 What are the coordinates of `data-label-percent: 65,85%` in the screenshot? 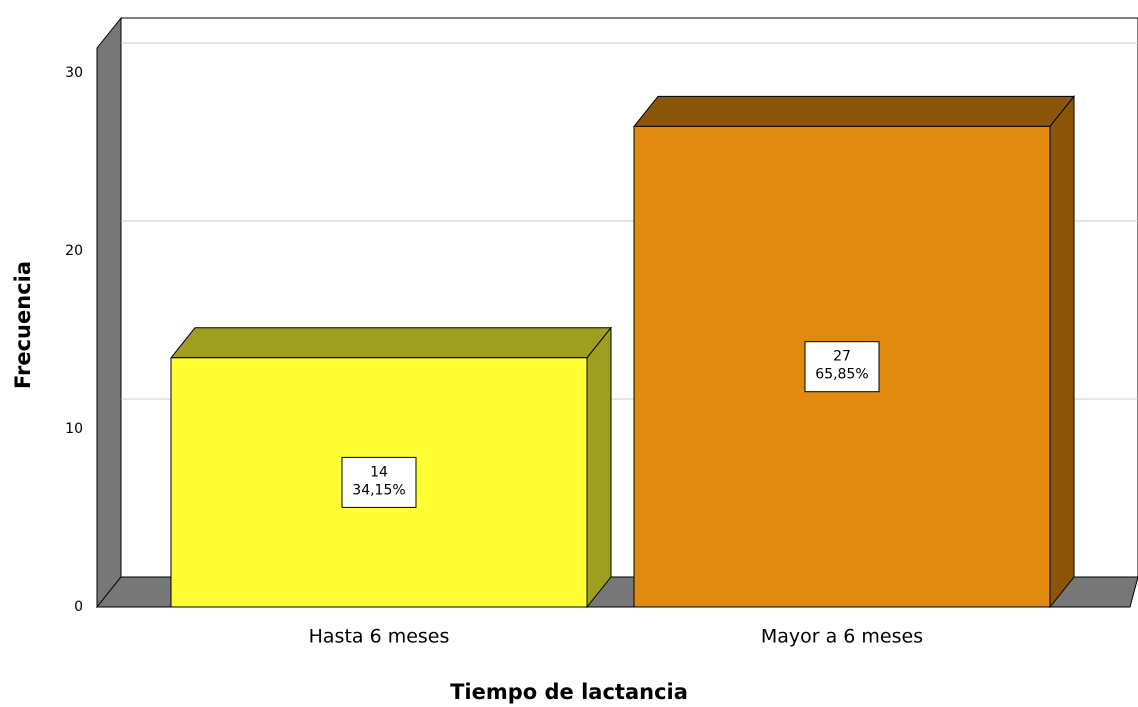 It's located at (841, 375).